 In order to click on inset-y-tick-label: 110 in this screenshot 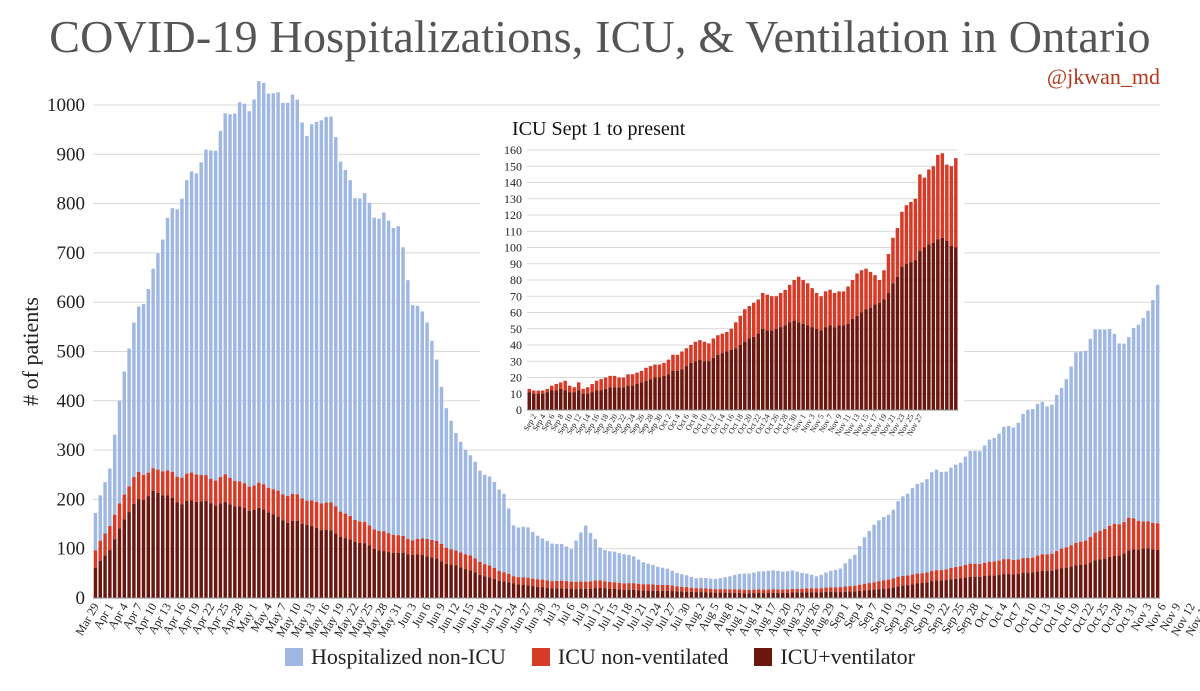, I will do `click(513, 231)`.